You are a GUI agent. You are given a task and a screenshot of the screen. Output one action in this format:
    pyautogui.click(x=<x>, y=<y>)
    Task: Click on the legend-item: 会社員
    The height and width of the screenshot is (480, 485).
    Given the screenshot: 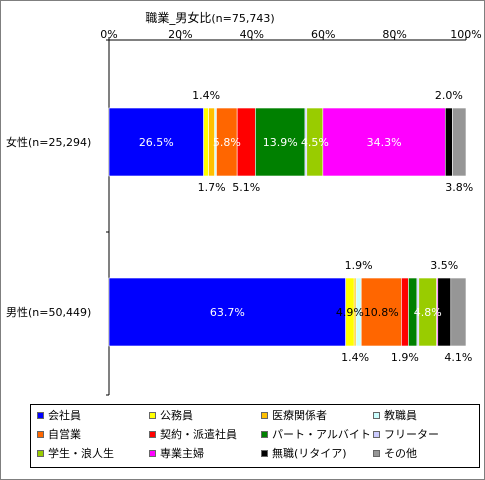 What is the action you would take?
    pyautogui.click(x=59, y=416)
    